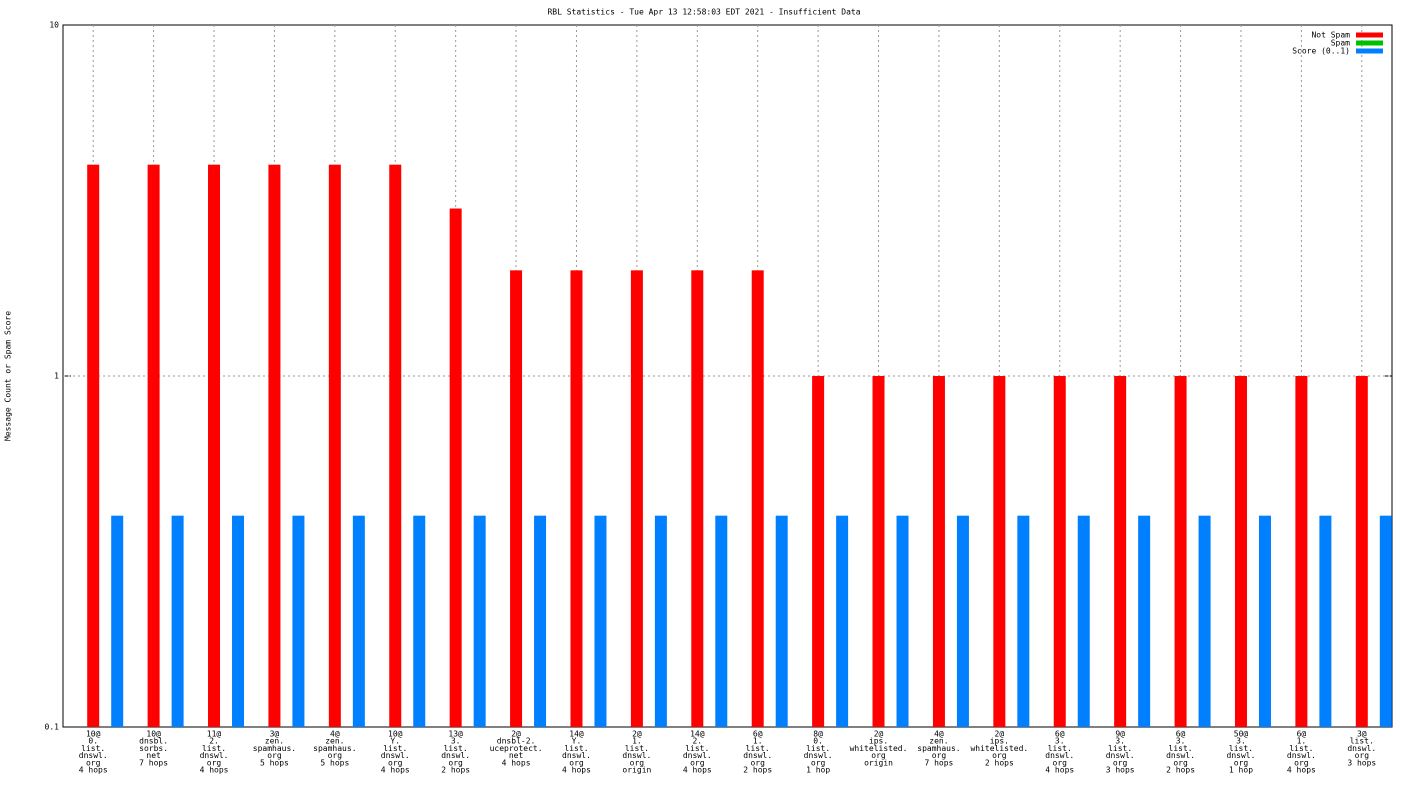 This screenshot has height=792, width=1408. What do you see at coordinates (1330, 35) in the screenshot?
I see `legend-label: Not Spam` at bounding box center [1330, 35].